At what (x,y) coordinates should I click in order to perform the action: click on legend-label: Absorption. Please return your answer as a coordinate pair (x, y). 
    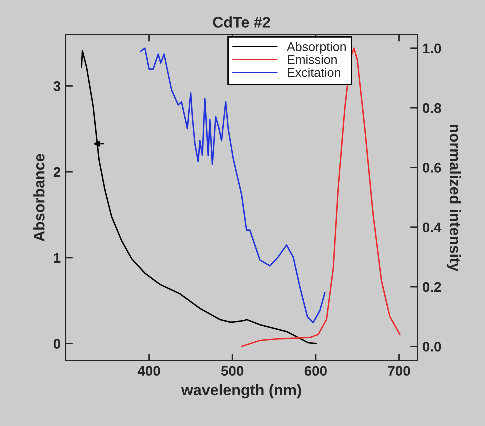
    Looking at the image, I should click on (316, 48).